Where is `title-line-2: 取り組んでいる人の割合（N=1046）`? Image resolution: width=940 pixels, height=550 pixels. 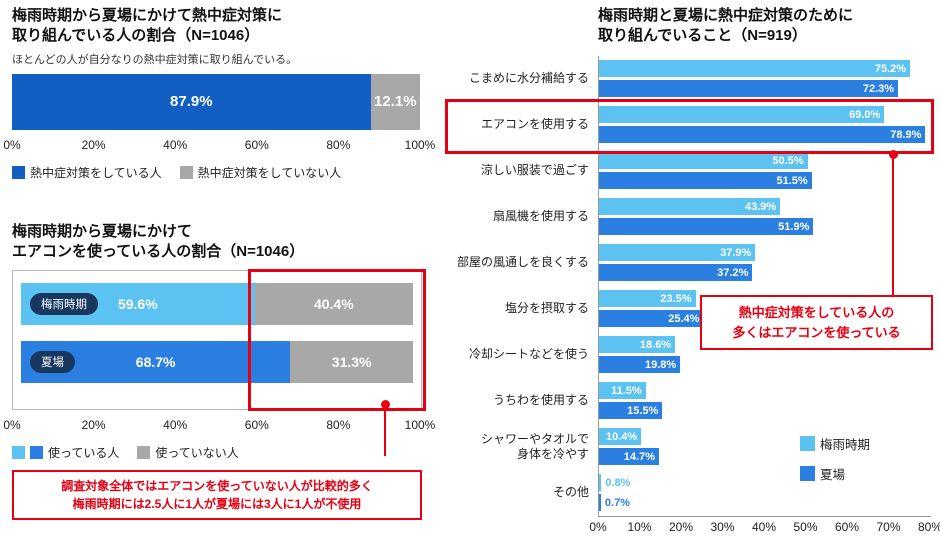
title-line-2: 取り組んでいる人の割合（N=1046） is located at coordinates (136, 35).